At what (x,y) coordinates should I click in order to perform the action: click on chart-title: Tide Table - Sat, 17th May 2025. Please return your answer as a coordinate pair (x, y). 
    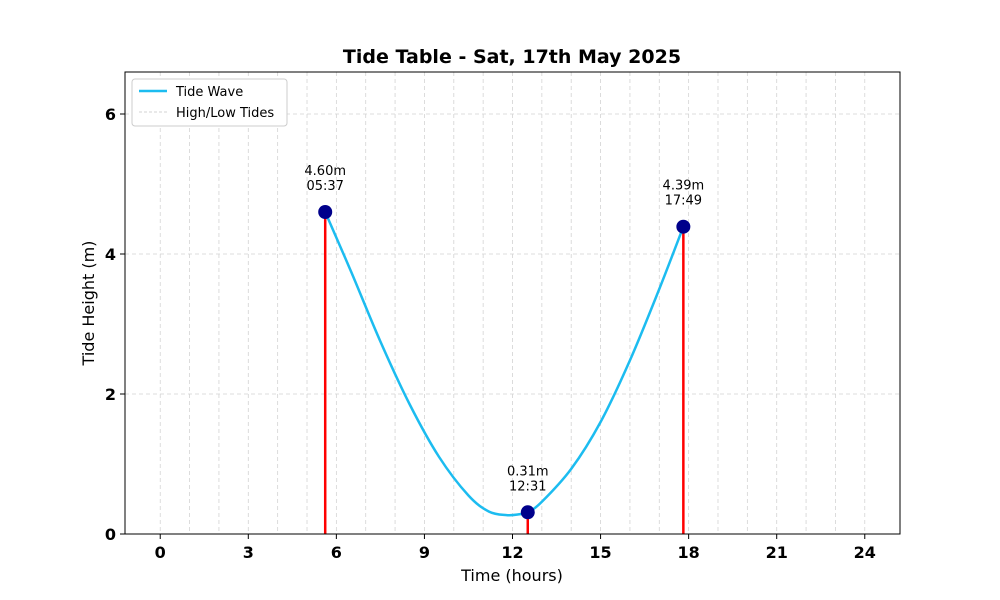
    Looking at the image, I should click on (512, 57).